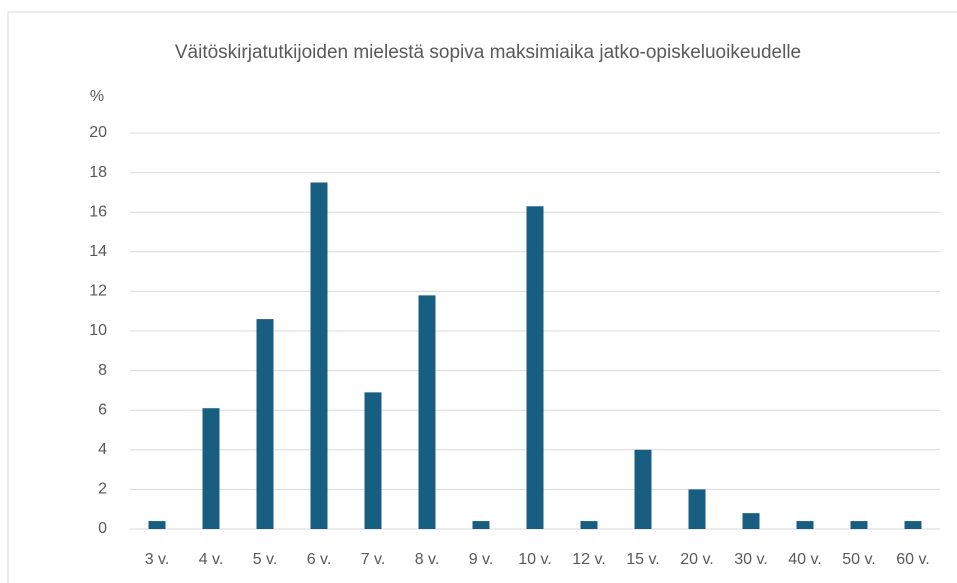 Image resolution: width=957 pixels, height=583 pixels. What do you see at coordinates (102, 449) in the screenshot?
I see `y-tick-label: 4` at bounding box center [102, 449].